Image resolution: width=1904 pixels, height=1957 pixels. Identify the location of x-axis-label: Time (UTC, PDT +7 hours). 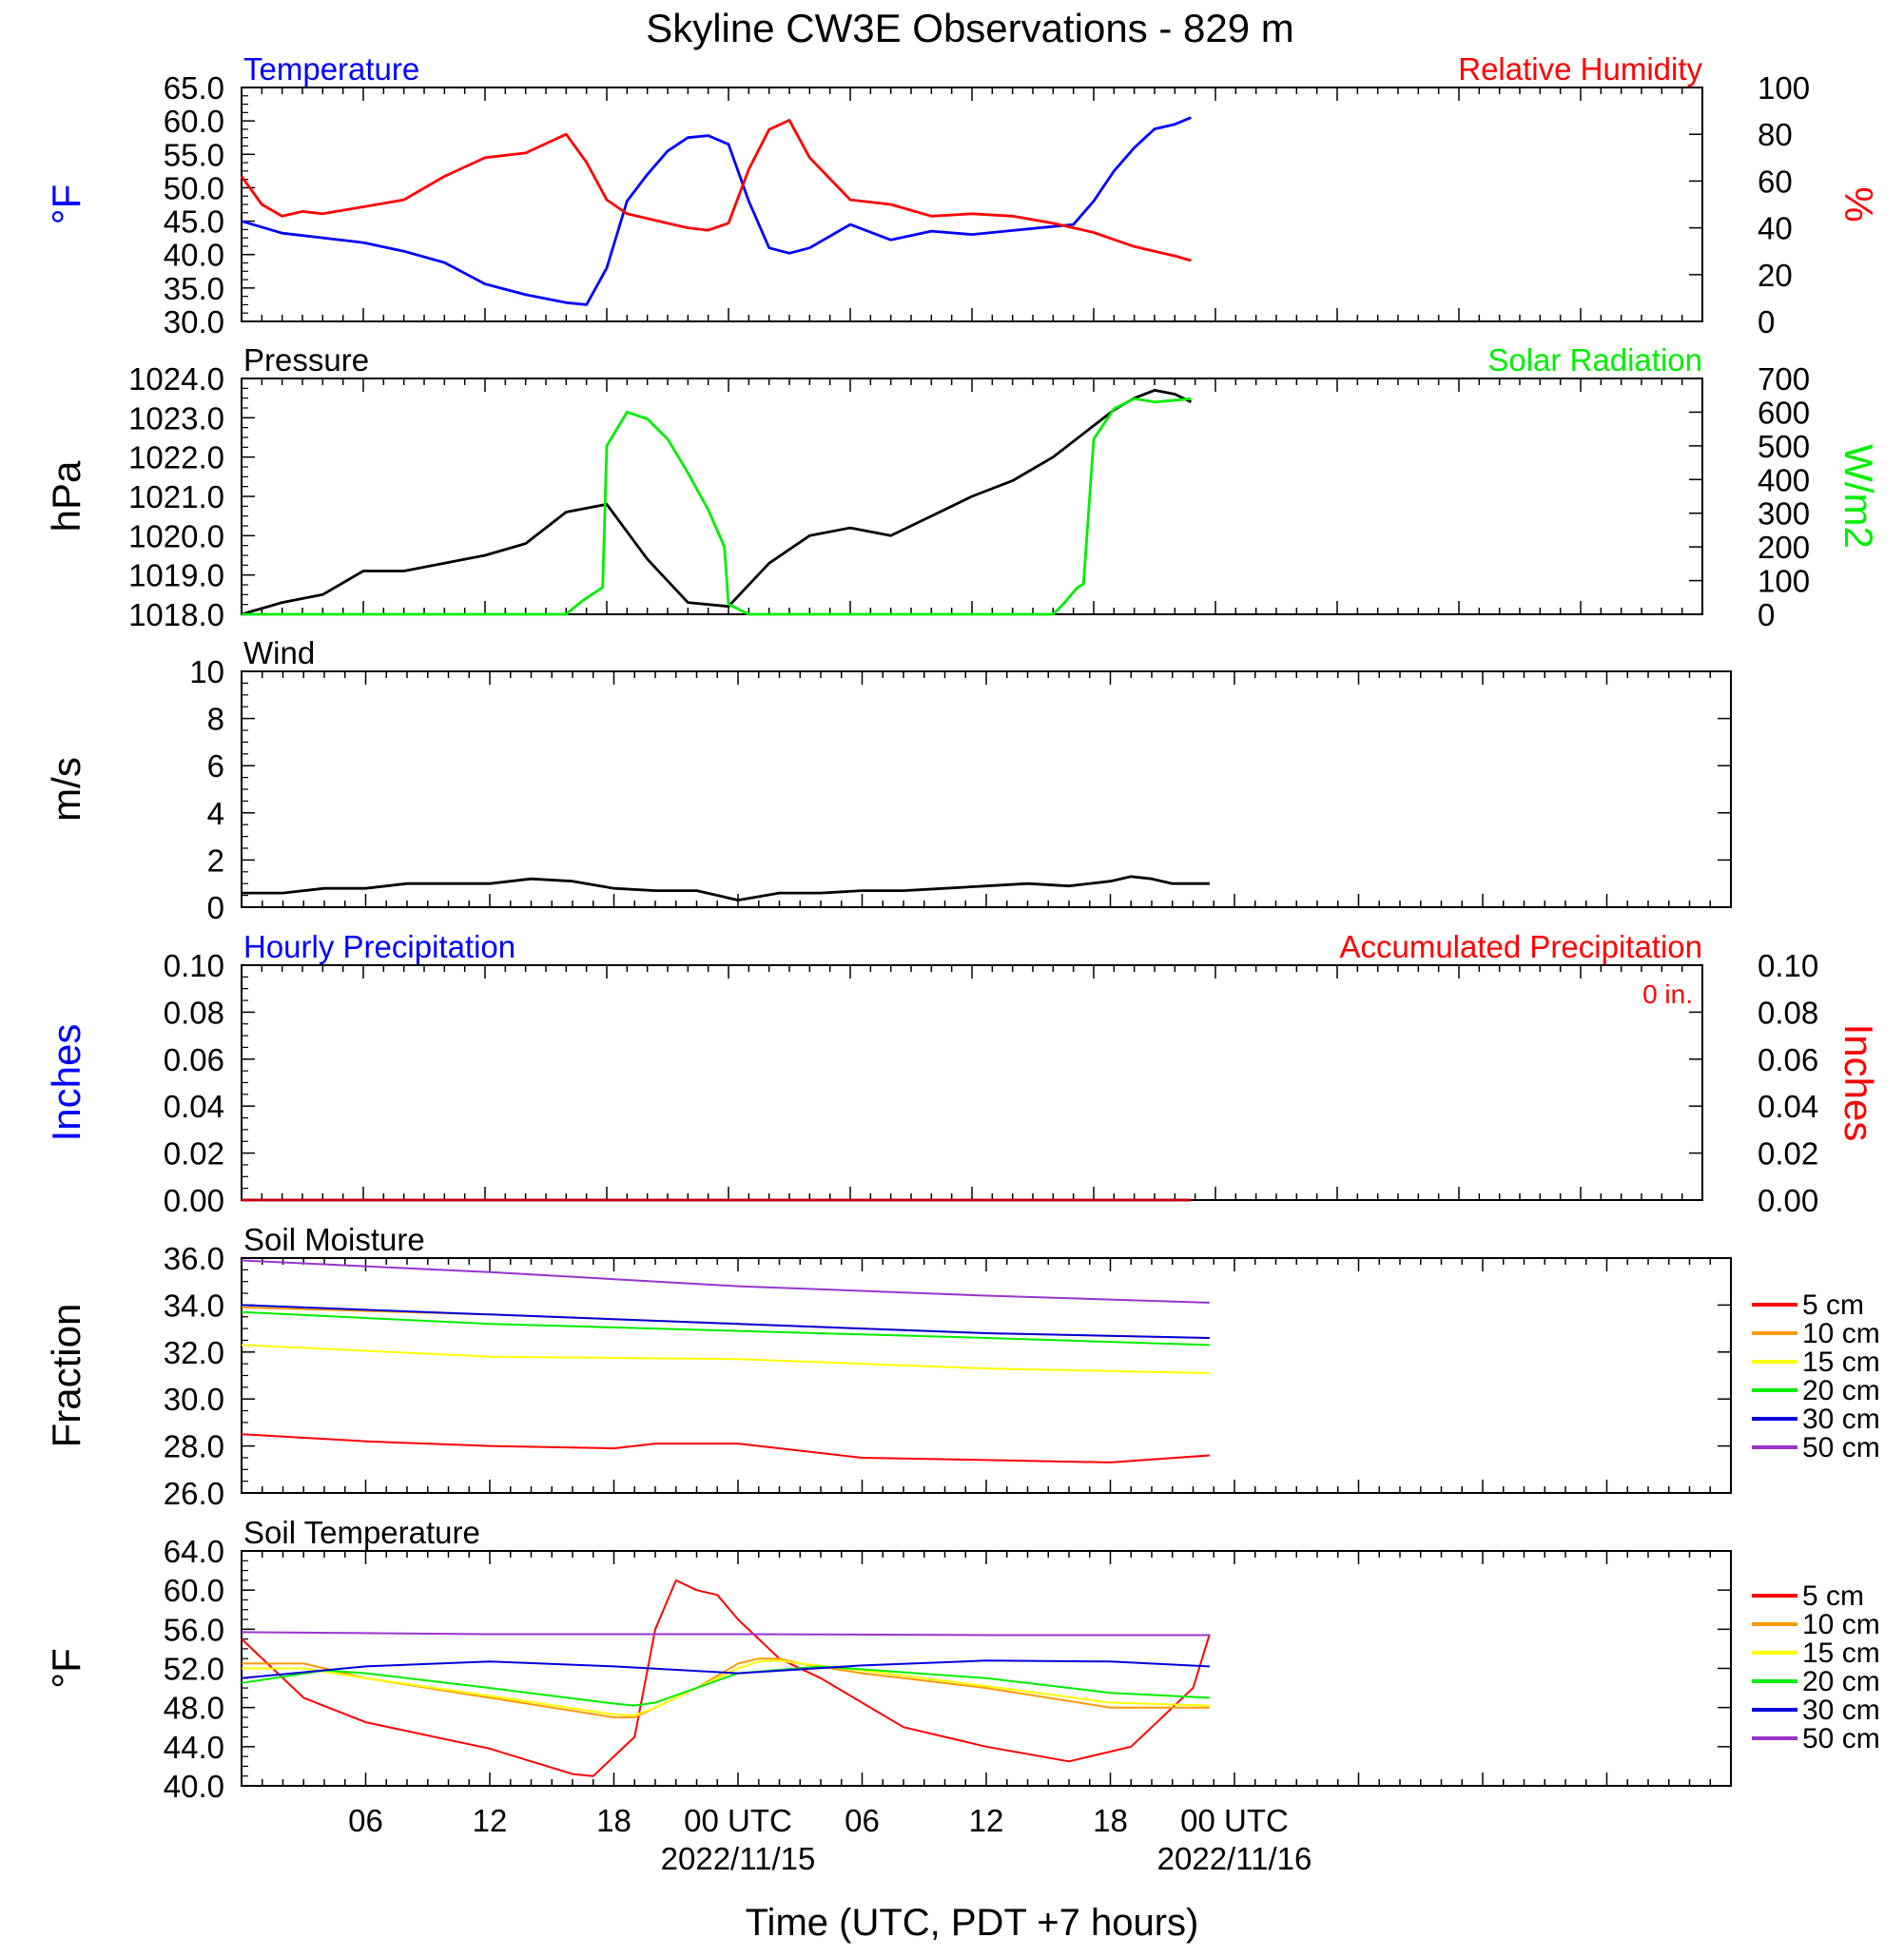
(972, 1923).